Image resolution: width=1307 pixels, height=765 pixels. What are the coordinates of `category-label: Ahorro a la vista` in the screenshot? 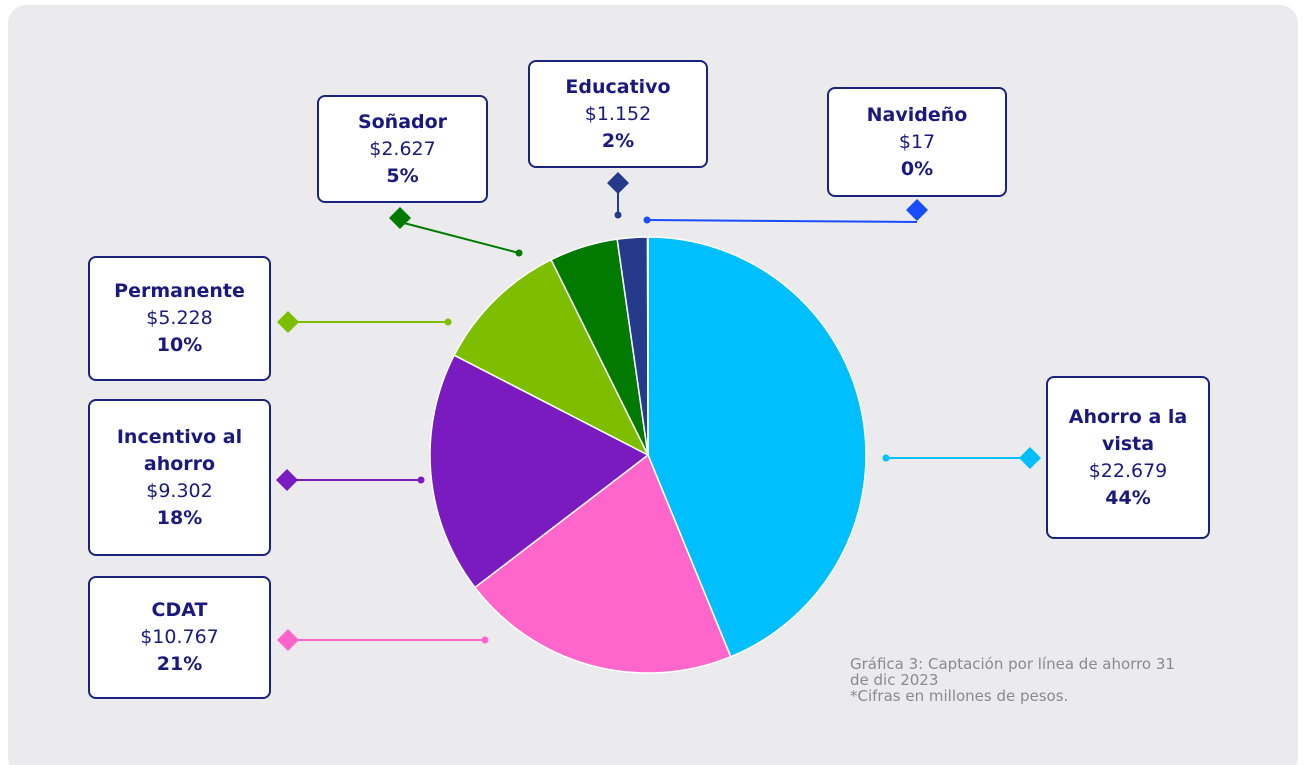 It's located at (1128, 430).